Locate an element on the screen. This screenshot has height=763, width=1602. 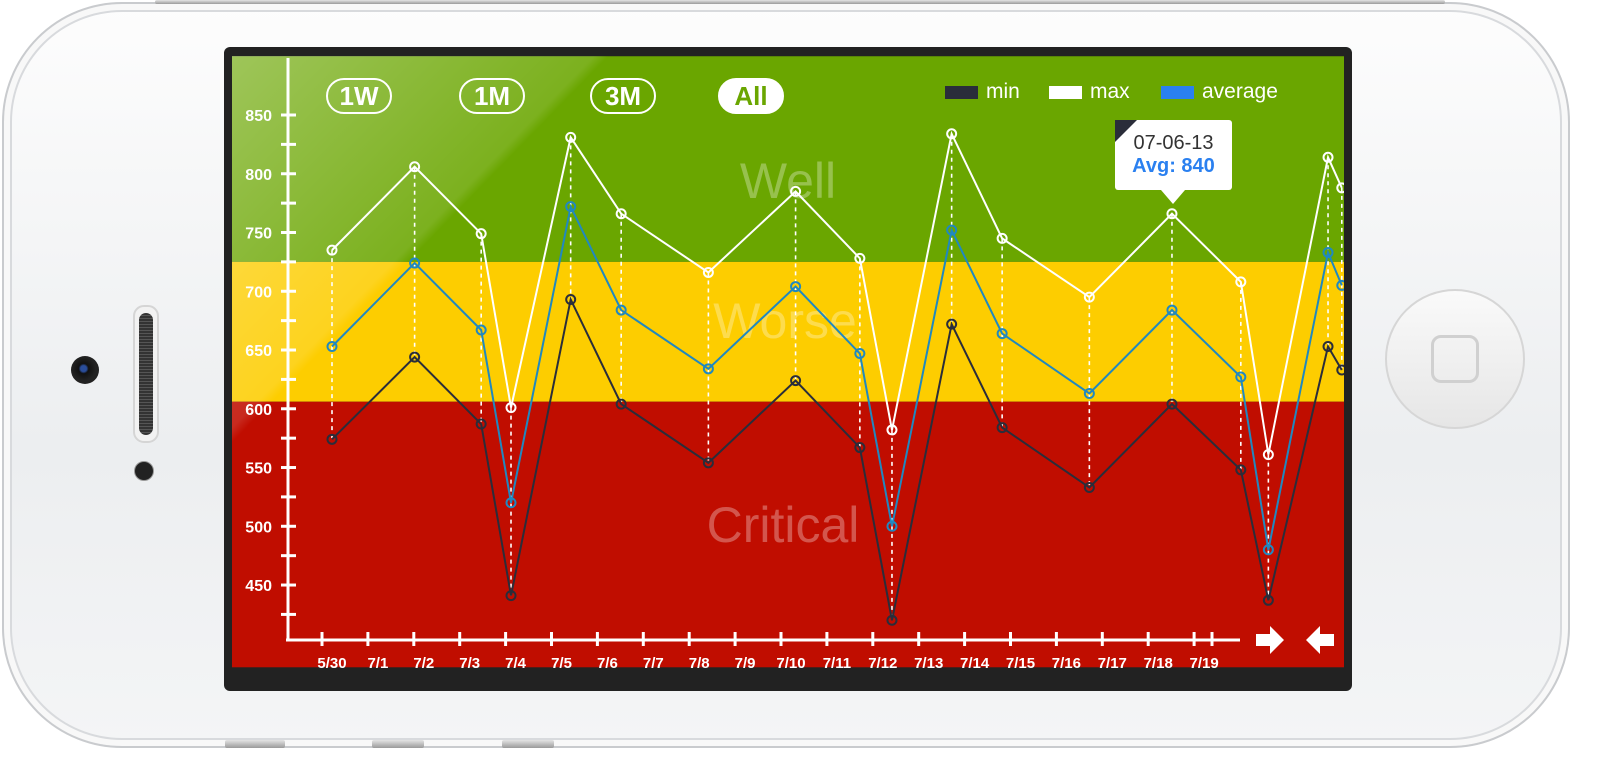
range-button-1w: 1W is located at coordinates (359, 96).